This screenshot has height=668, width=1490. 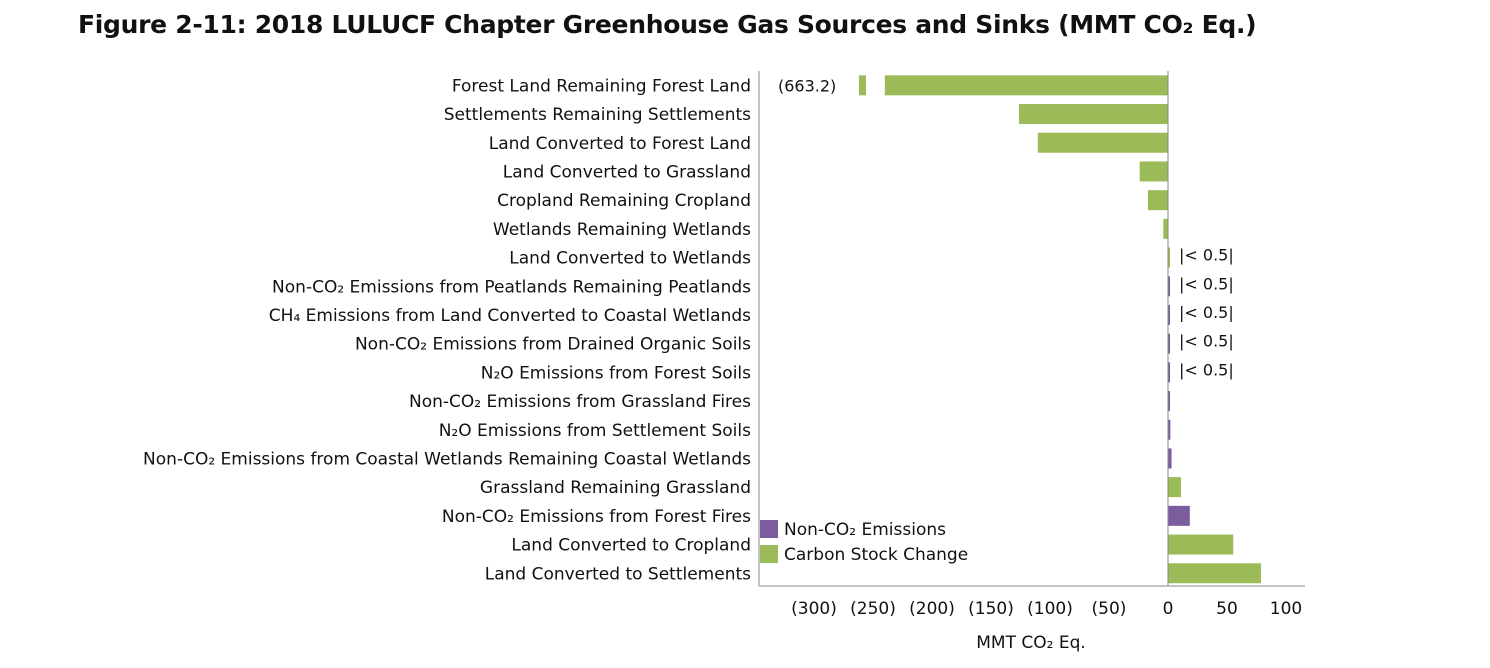 What do you see at coordinates (596, 517) in the screenshot?
I see `category-label: Non-CO₂ Emissions from Forest Fires` at bounding box center [596, 517].